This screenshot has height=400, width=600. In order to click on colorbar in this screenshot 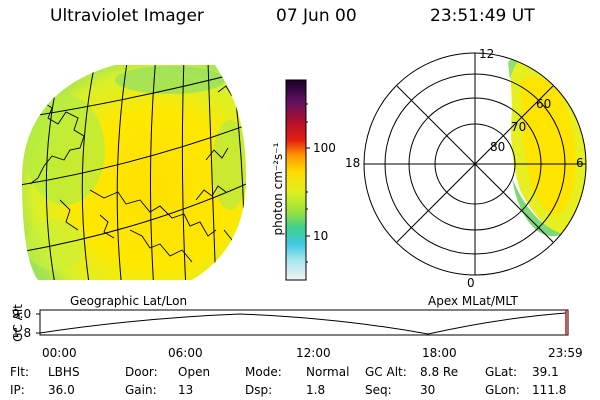, I will do `click(297, 180)`.